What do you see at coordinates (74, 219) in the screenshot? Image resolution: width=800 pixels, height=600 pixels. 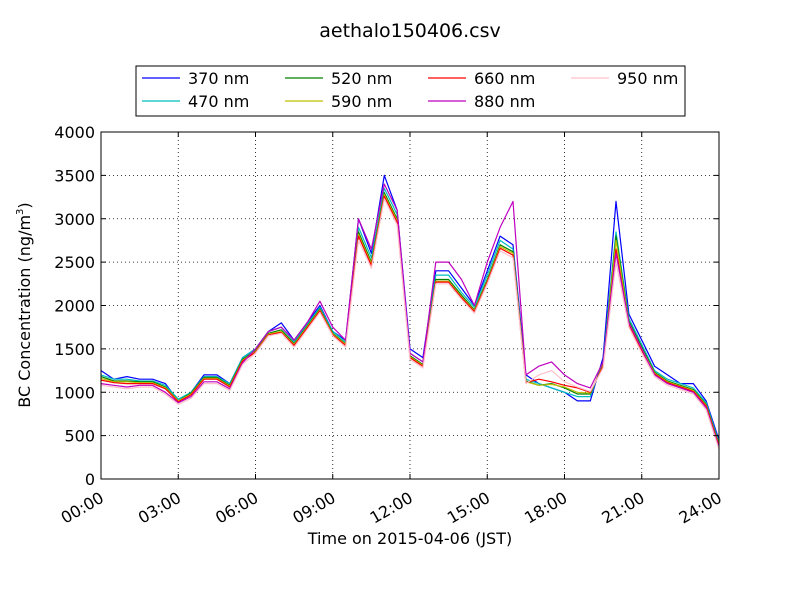 I see `y-tick-label: 3000` at bounding box center [74, 219].